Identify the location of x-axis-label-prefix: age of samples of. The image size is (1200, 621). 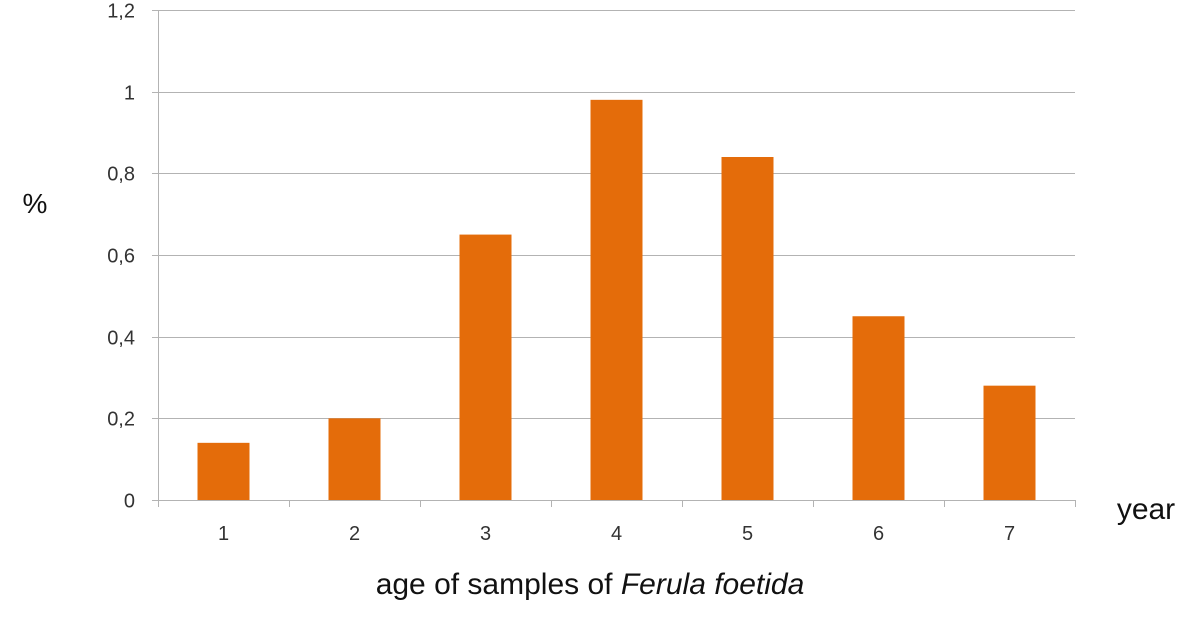
(498, 584).